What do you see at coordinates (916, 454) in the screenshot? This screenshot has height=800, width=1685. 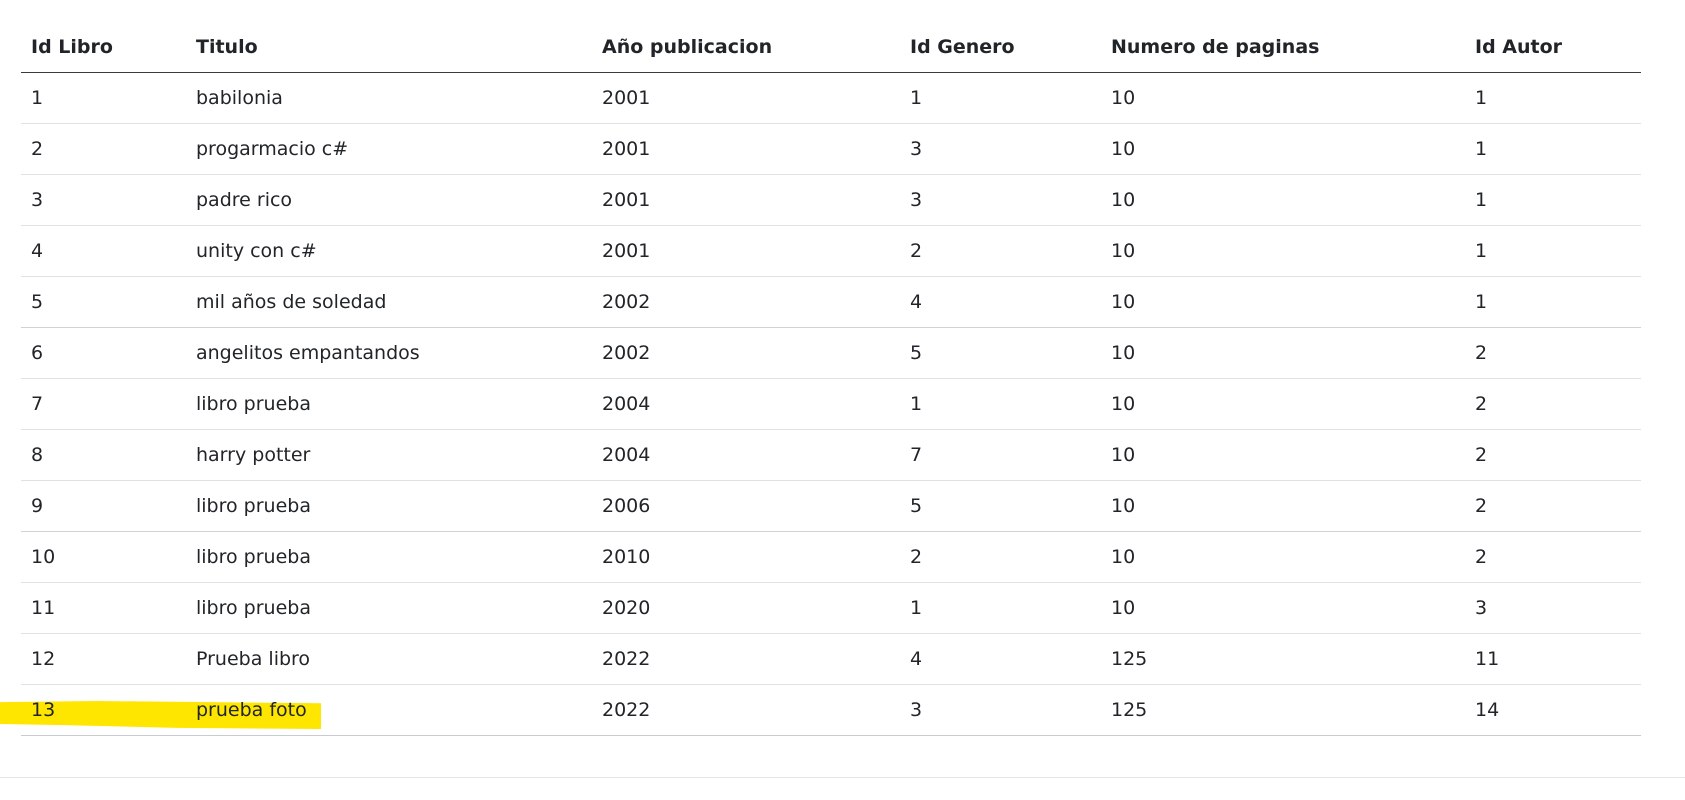 I see `cell-id-genero-text: 7` at bounding box center [916, 454].